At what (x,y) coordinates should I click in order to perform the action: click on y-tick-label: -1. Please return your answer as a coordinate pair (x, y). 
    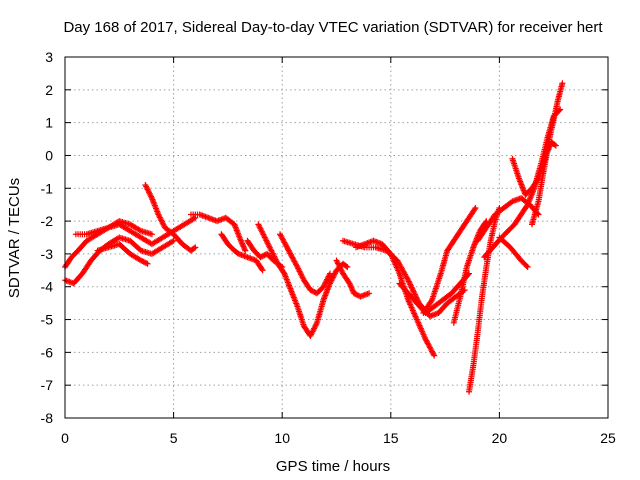
    Looking at the image, I should click on (47, 188).